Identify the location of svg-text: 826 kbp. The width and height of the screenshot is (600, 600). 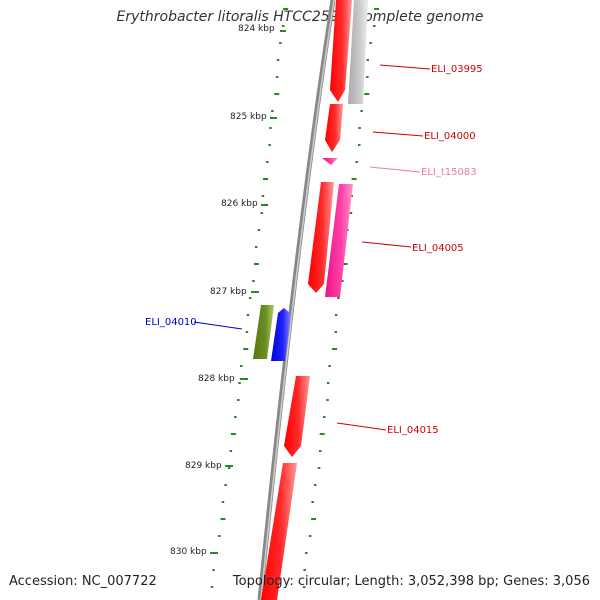
(239, 204).